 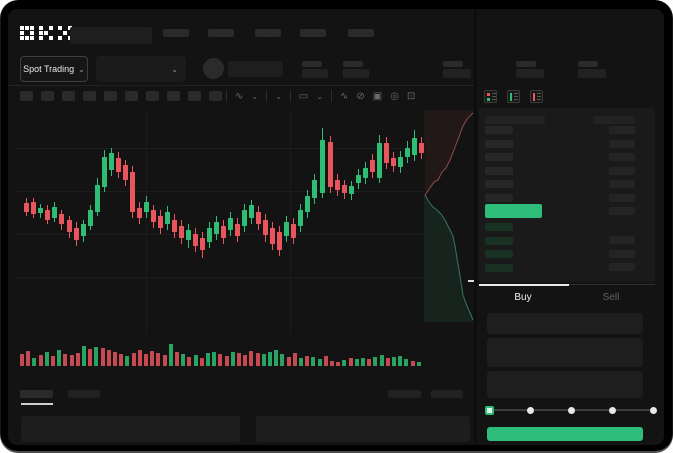 I want to click on bid-size-skeleton, so click(x=622, y=240).